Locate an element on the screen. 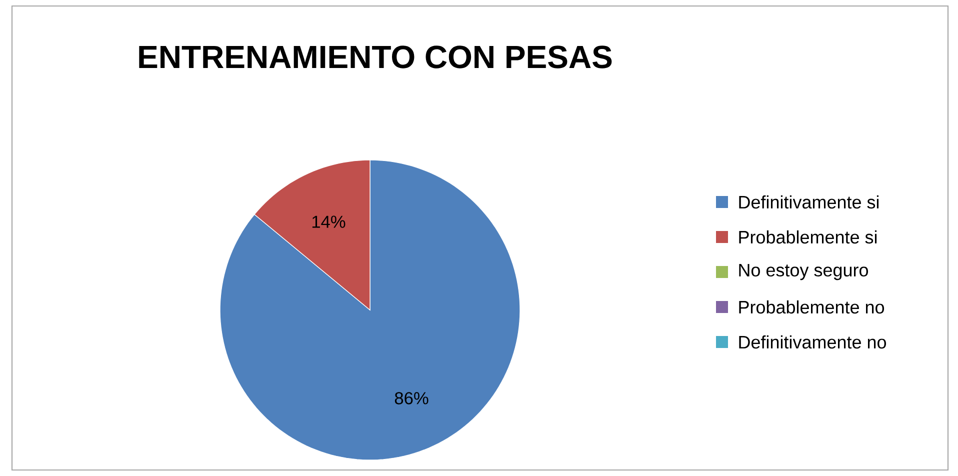  legend-label: Probablemente no is located at coordinates (811, 307).